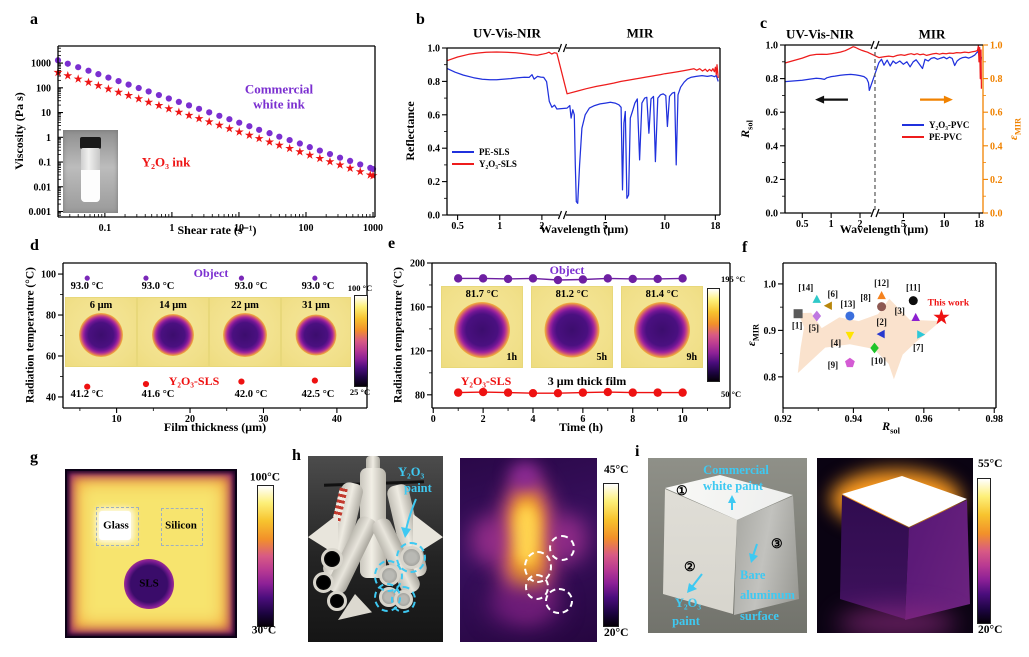 The width and height of the screenshot is (1029, 657). I want to click on c-y2-label-sub: MIR, so click(1018, 126).